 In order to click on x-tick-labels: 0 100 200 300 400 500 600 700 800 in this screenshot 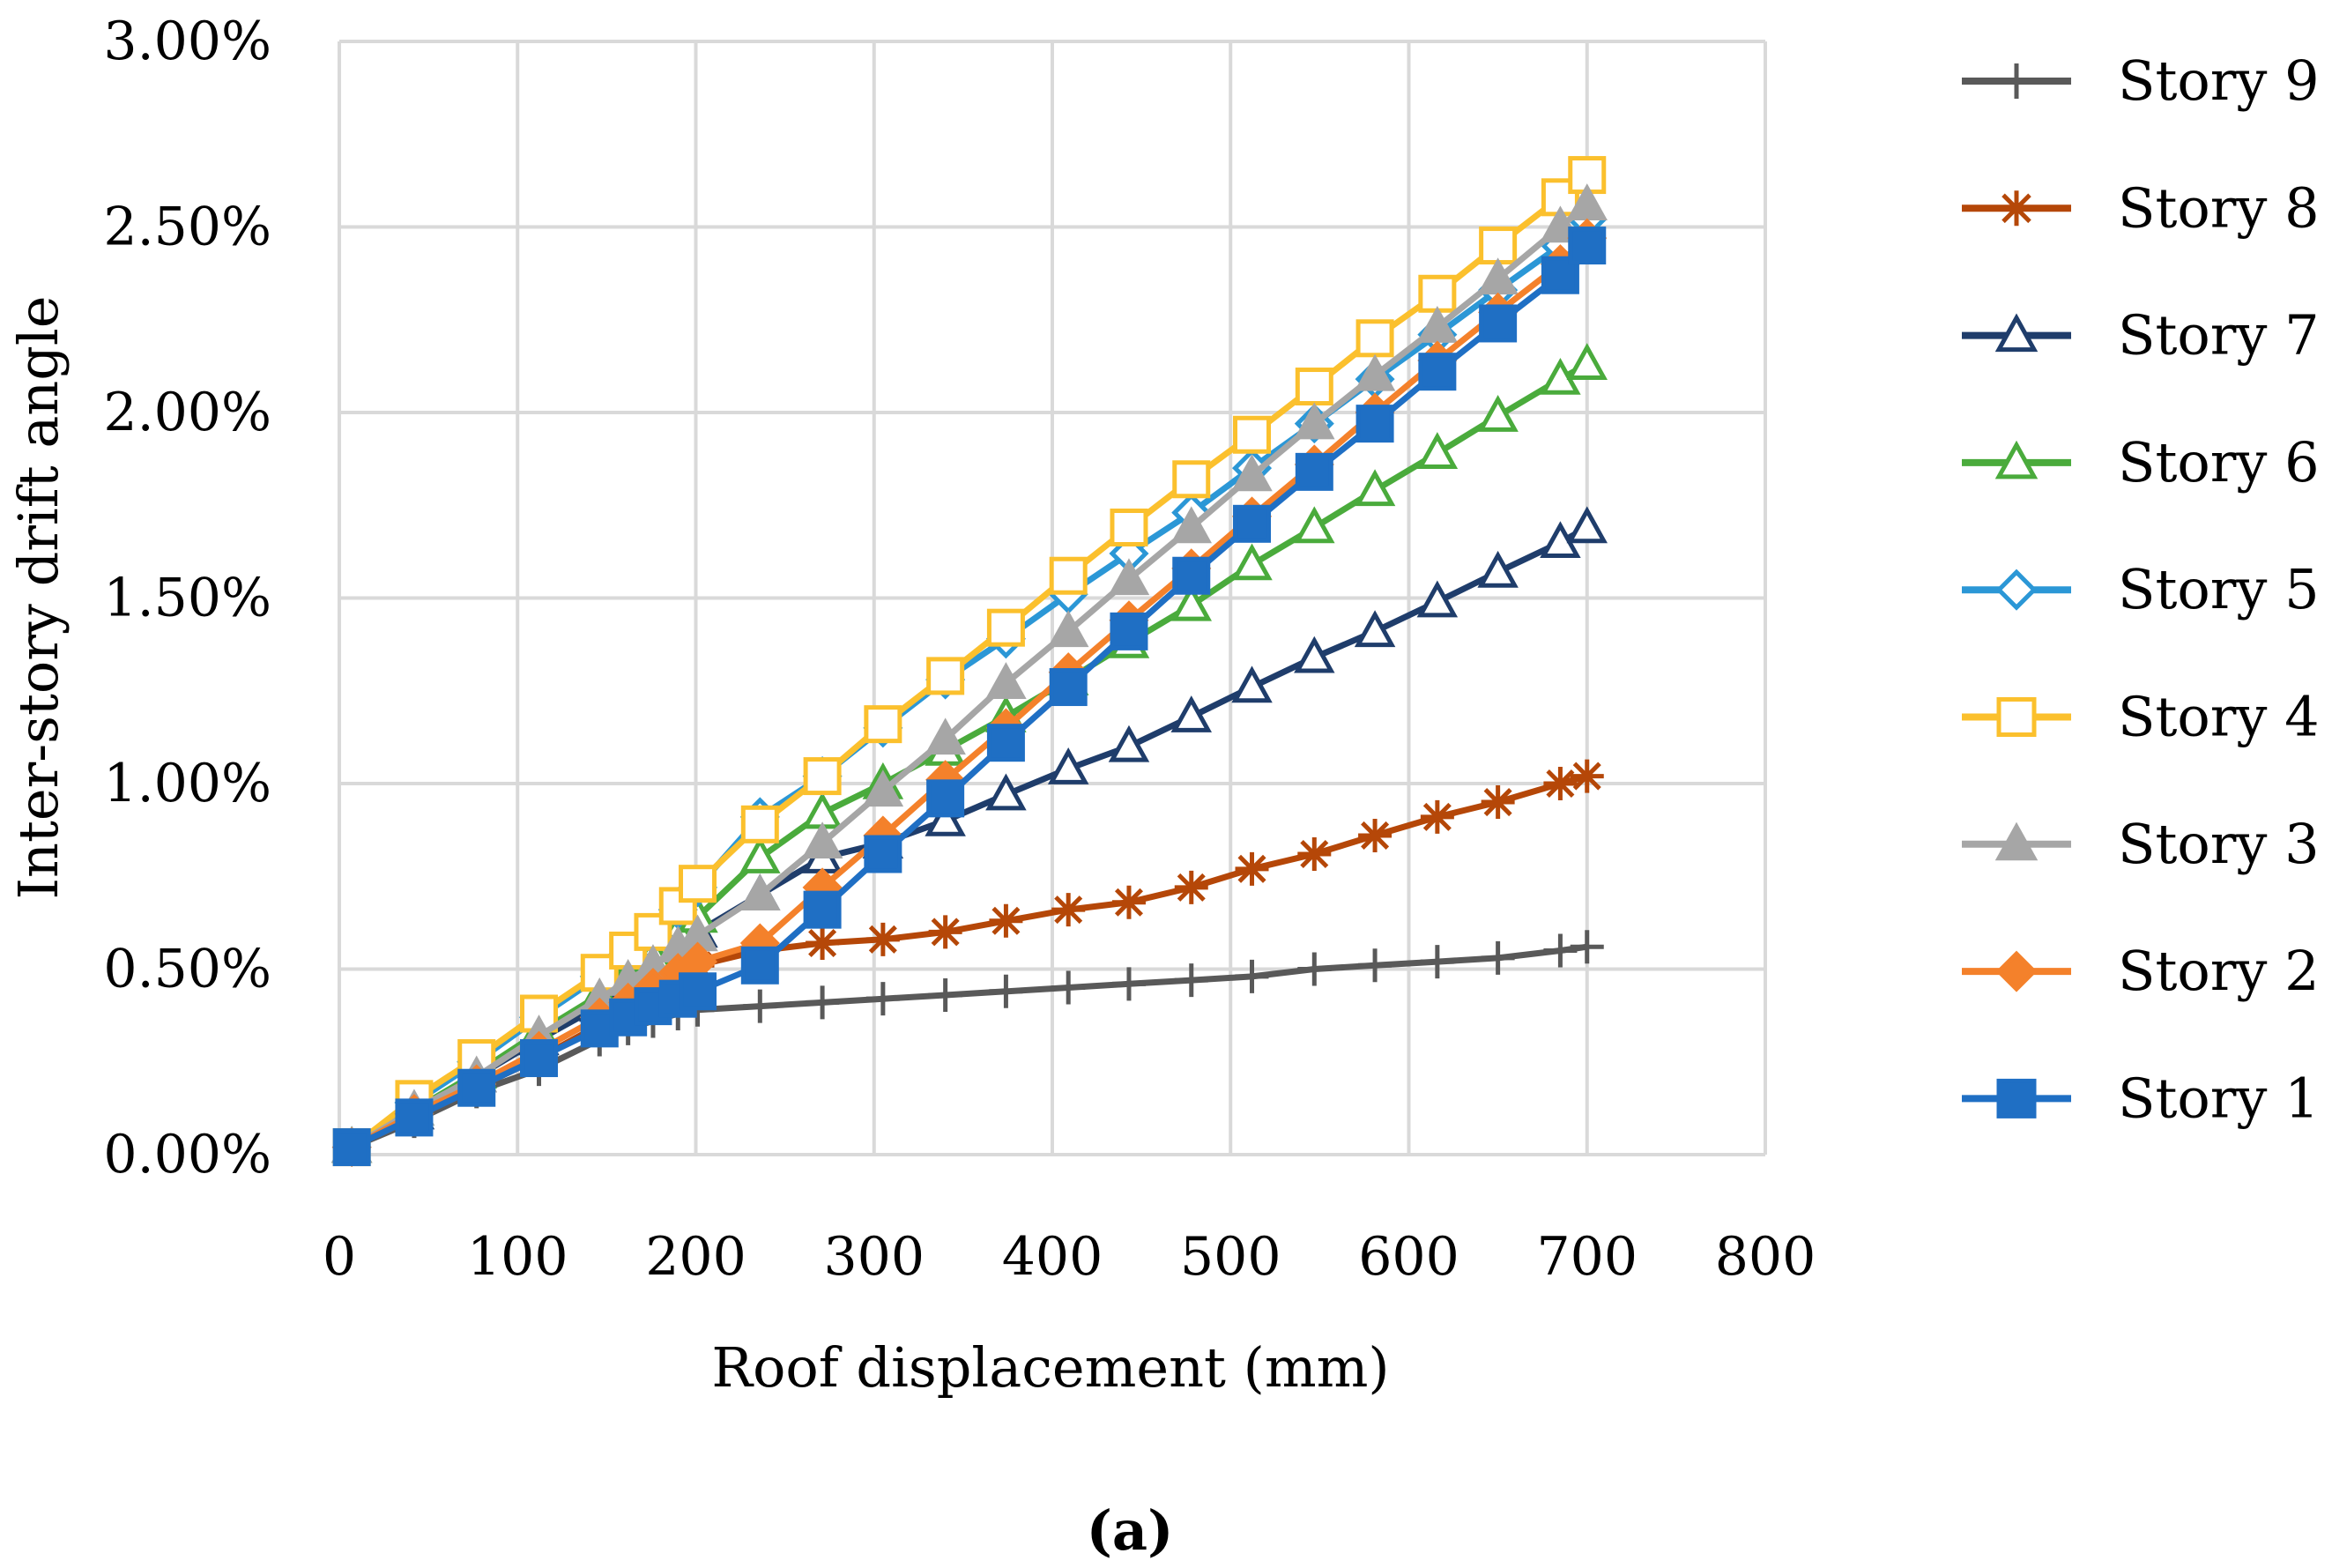, I will do `click(1069, 1257)`.